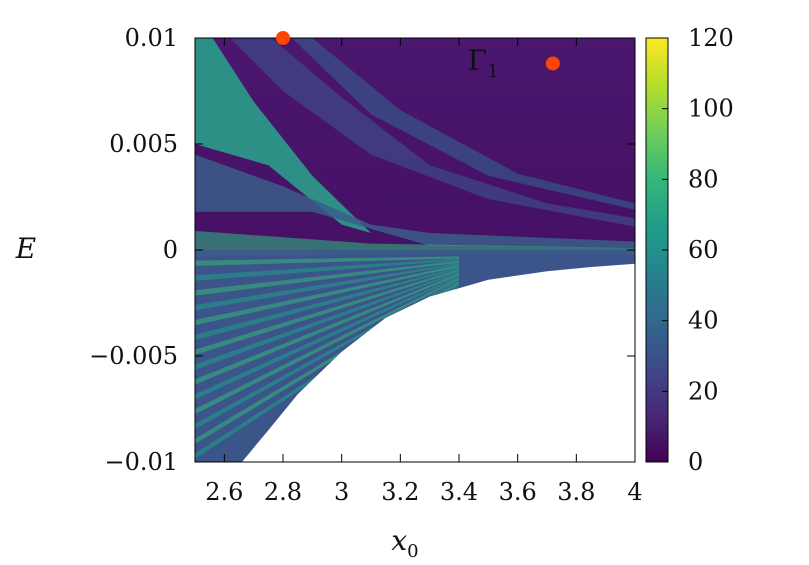  Describe the element at coordinates (224, 492) in the screenshot. I see `x-tick-label: 2.6` at that location.